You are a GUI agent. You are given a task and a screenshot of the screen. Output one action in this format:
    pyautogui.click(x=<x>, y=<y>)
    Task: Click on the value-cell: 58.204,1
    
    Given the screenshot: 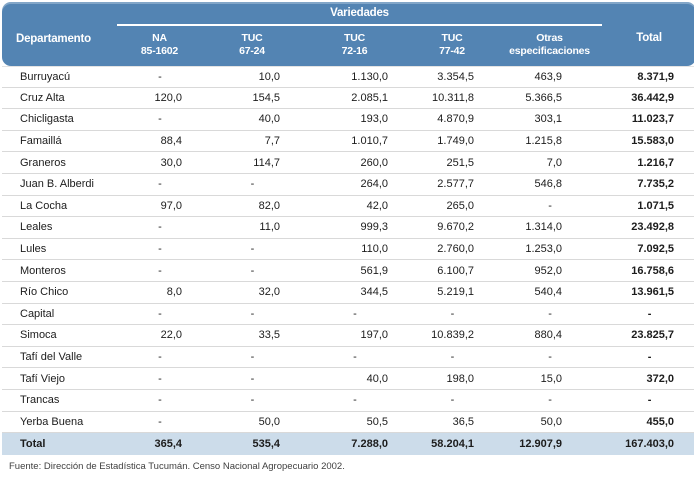 What is the action you would take?
    pyautogui.click(x=452, y=444)
    